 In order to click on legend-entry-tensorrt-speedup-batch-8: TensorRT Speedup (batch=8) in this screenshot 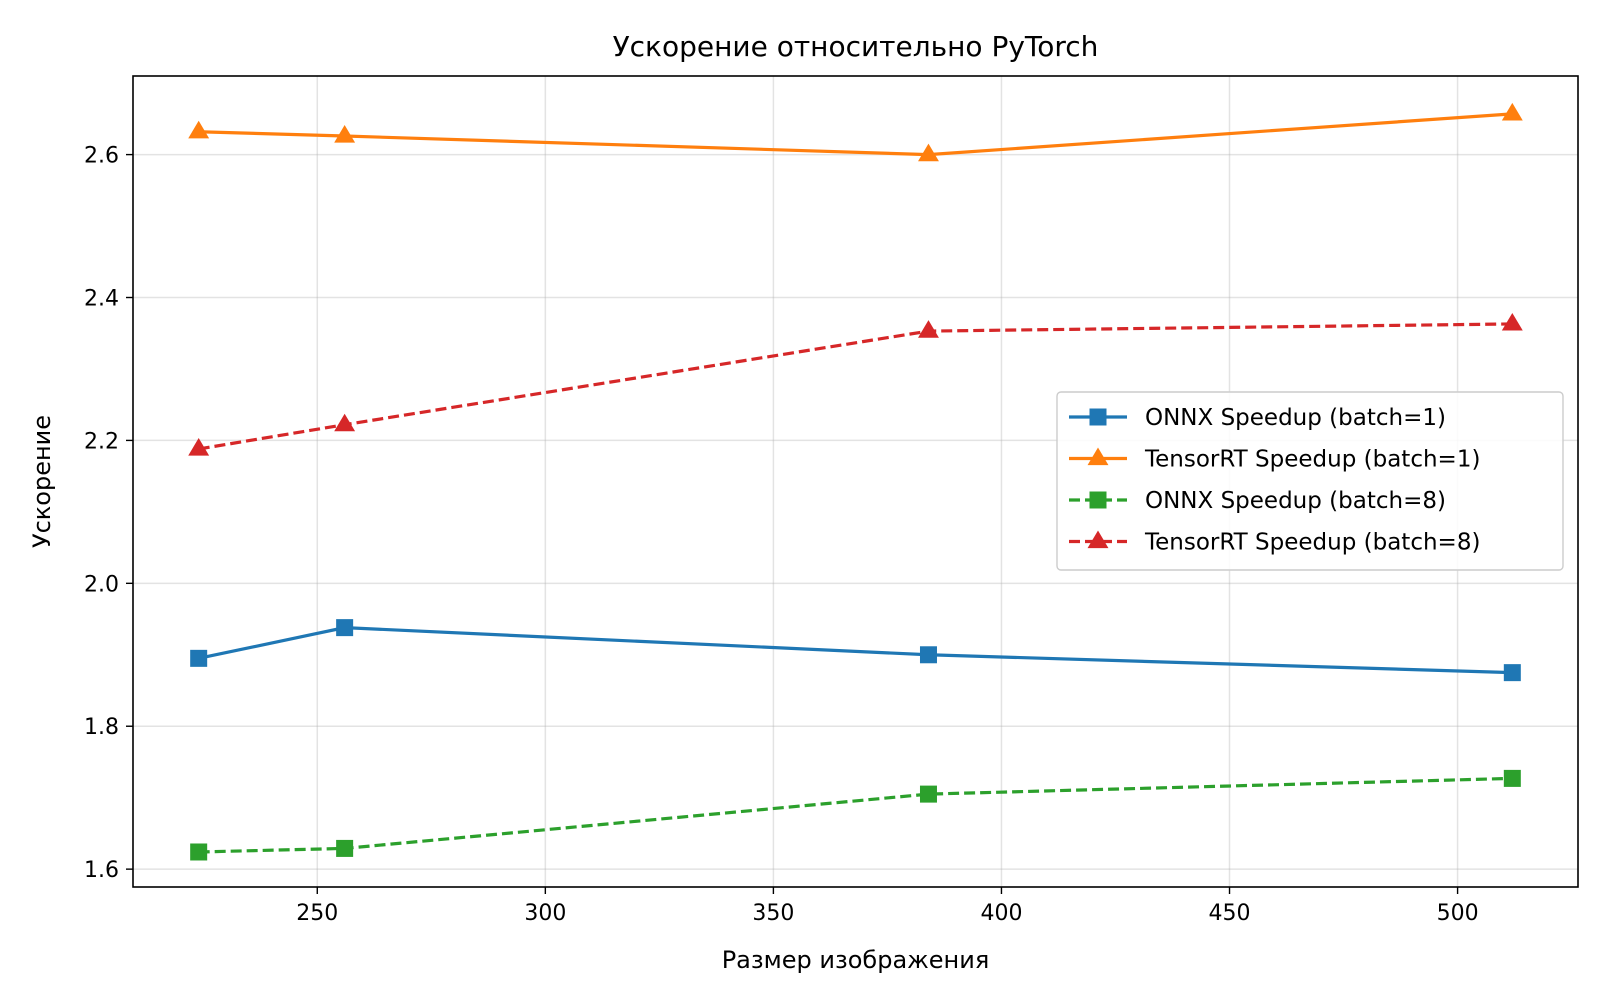, I will do `click(1274, 543)`.